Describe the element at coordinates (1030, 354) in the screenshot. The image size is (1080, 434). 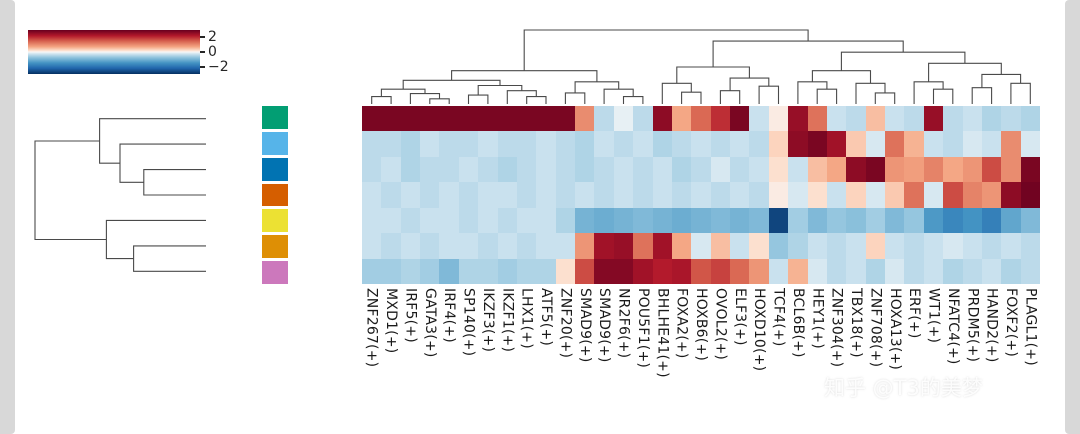
I see `column-label-cell: PLAGL1(+)` at that location.